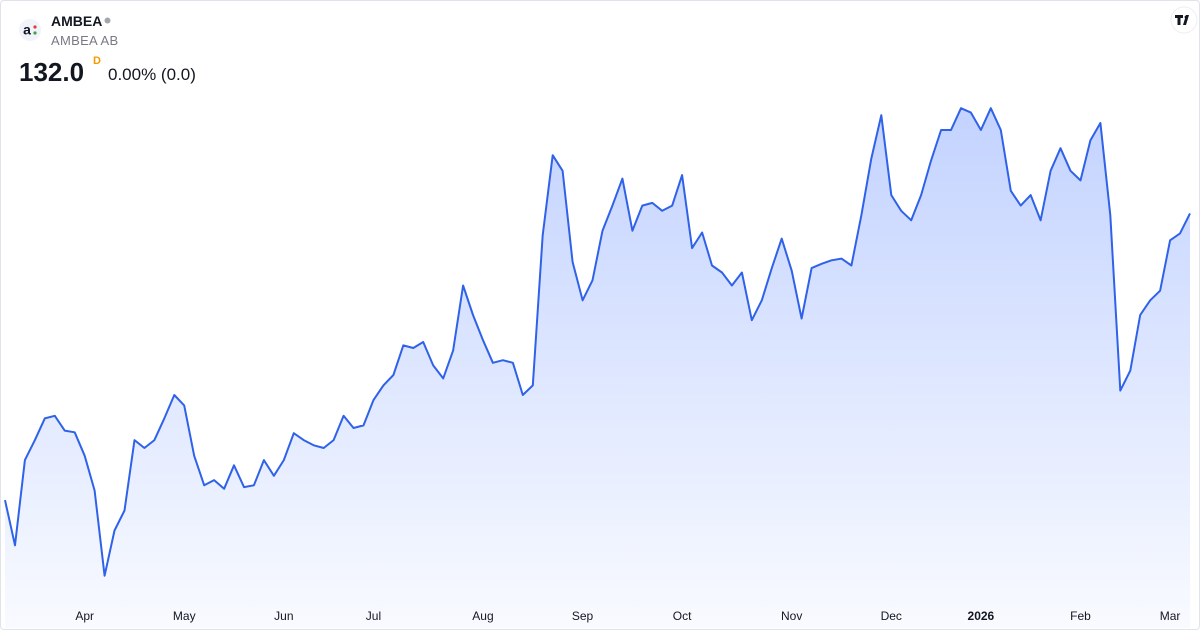  I want to click on change: 0.00% (0.0), so click(152, 74).